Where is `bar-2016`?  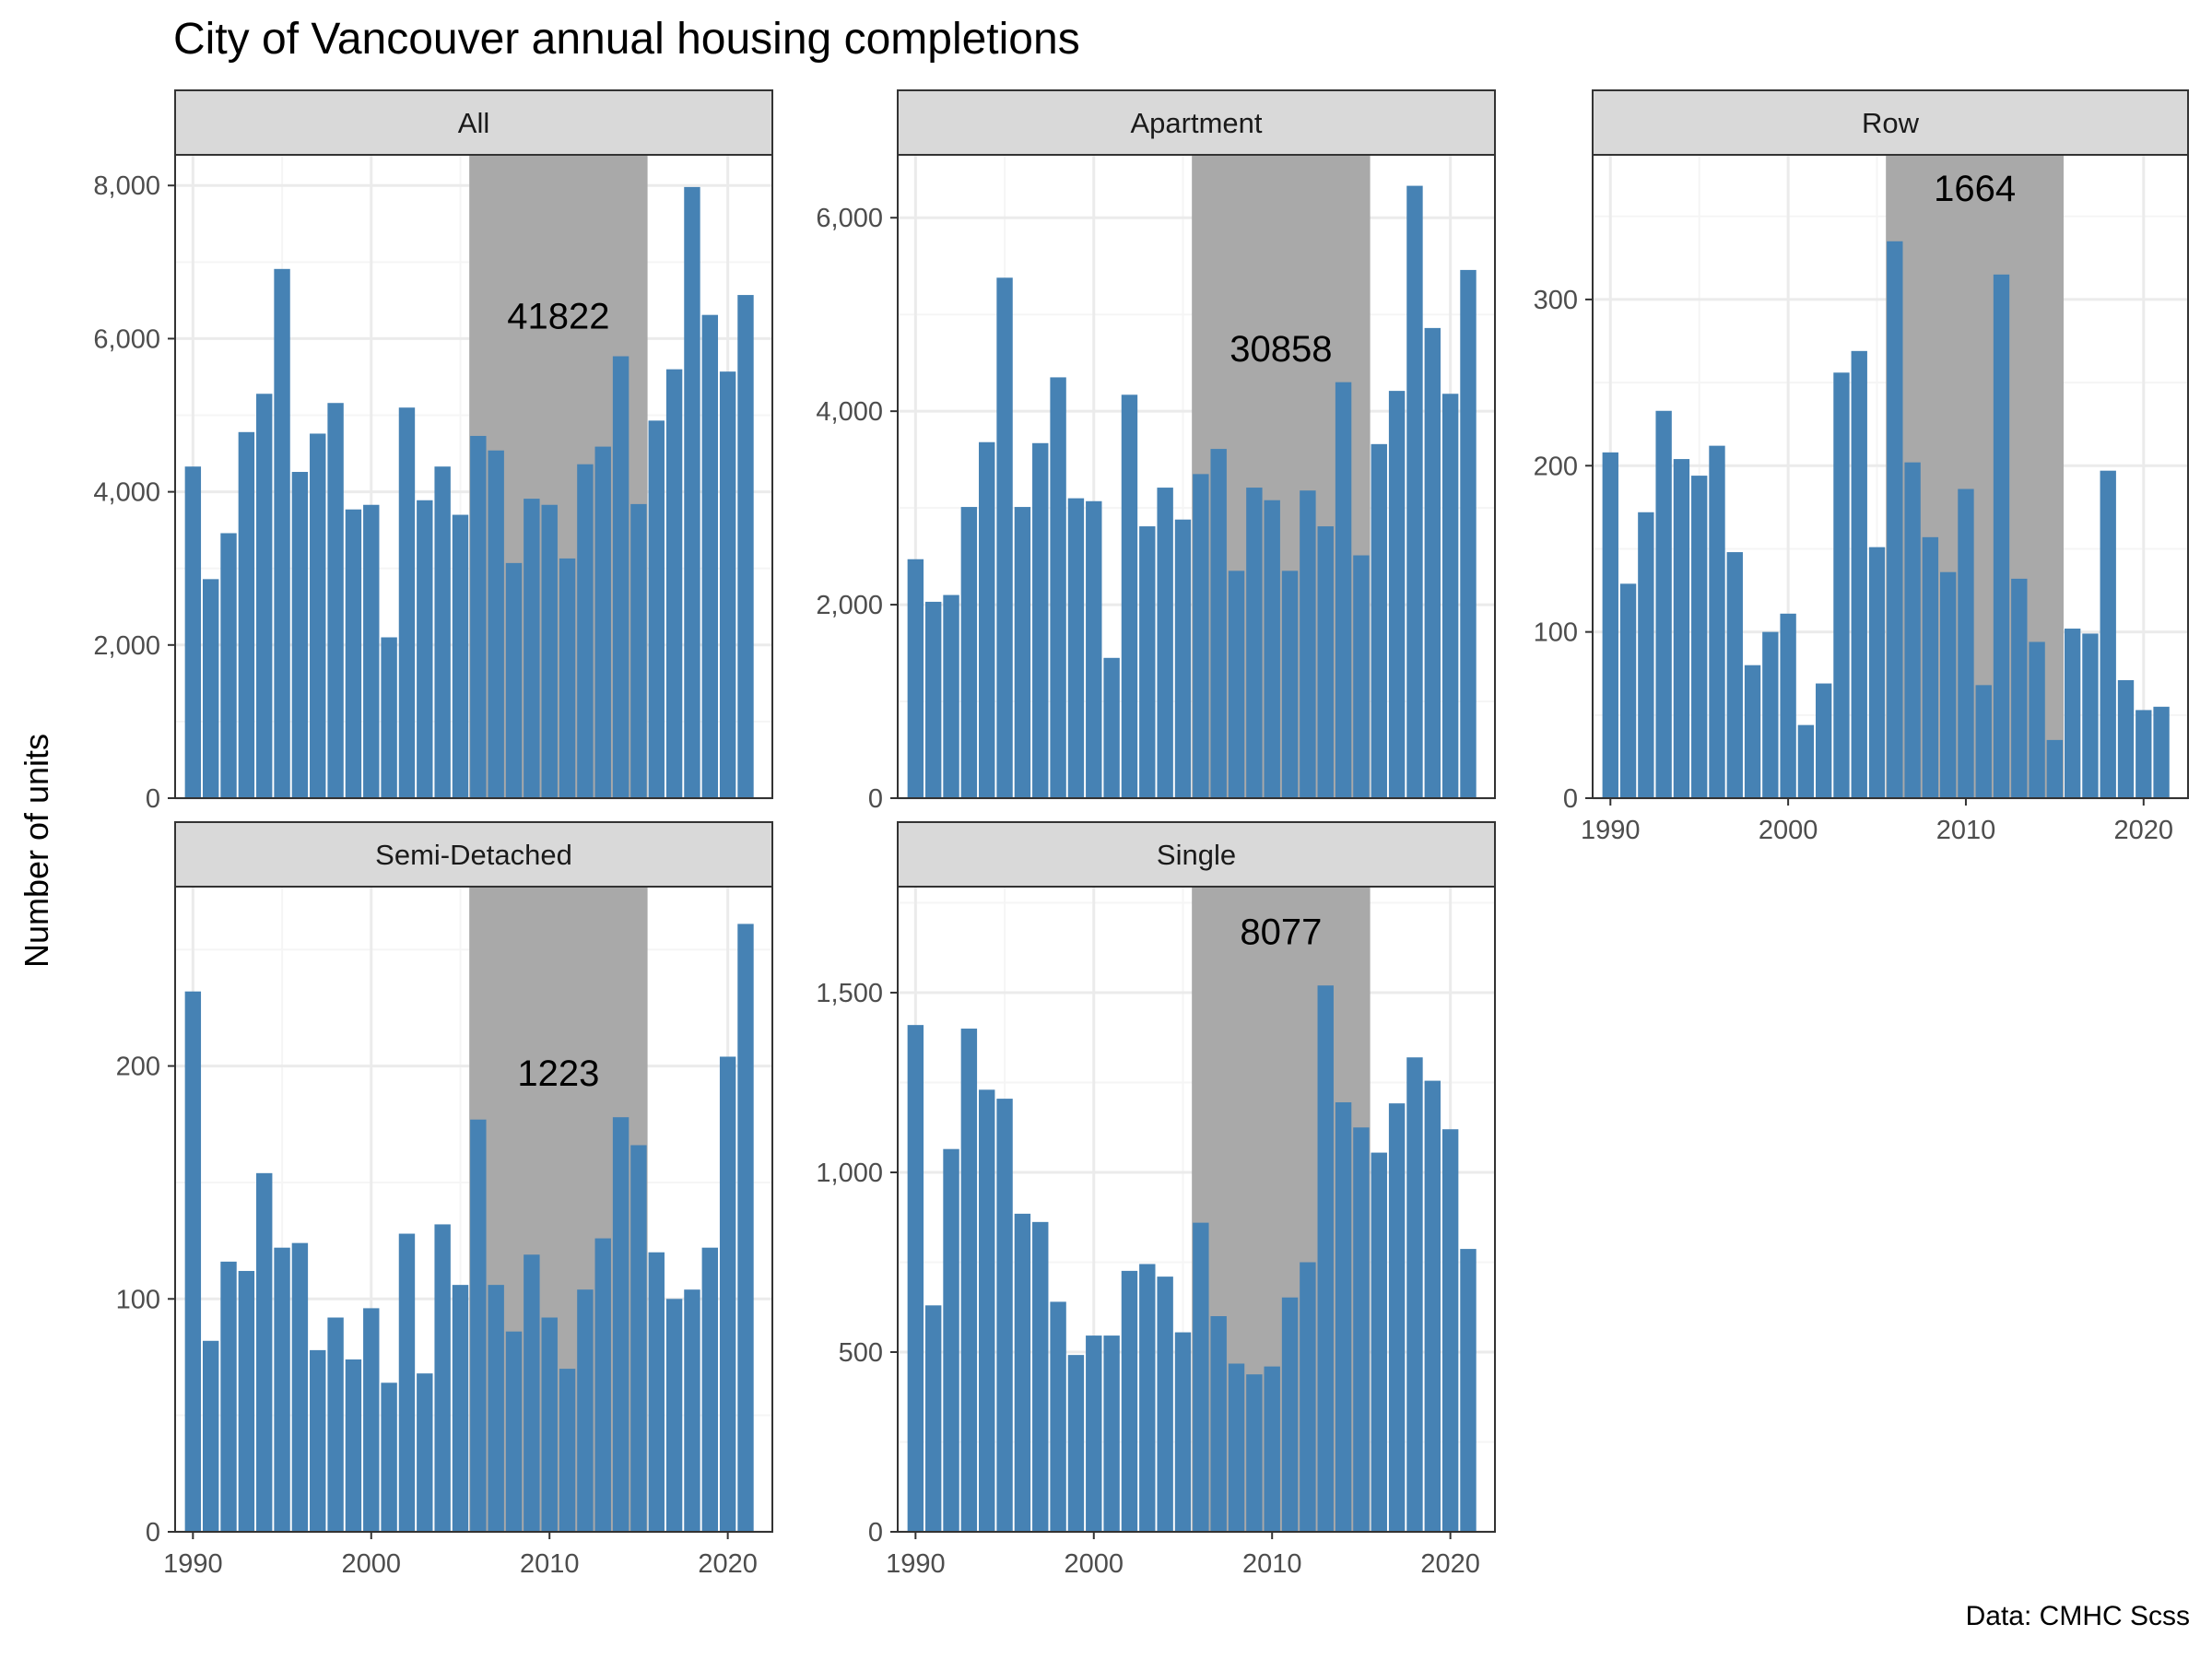
bar-2016 is located at coordinates (2072, 713).